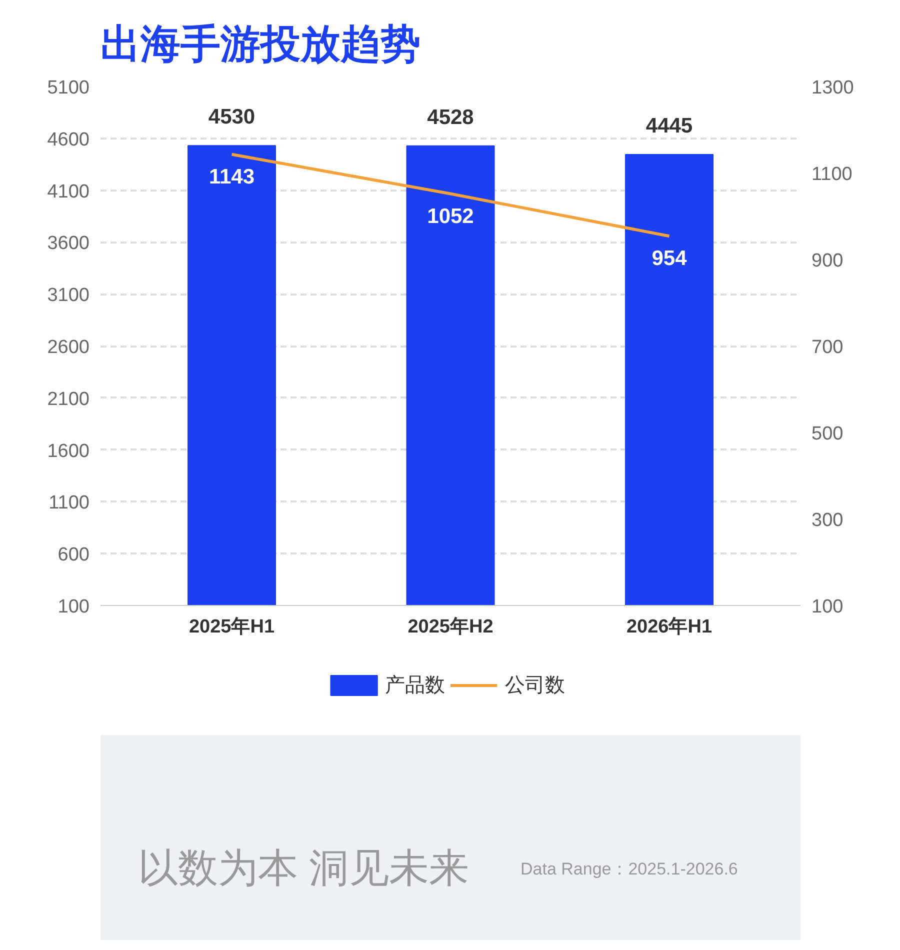 Image resolution: width=900 pixels, height=950 pixels. Describe the element at coordinates (629, 869) in the screenshot. I see `text: Data Range：2025.1-2026.6` at that location.